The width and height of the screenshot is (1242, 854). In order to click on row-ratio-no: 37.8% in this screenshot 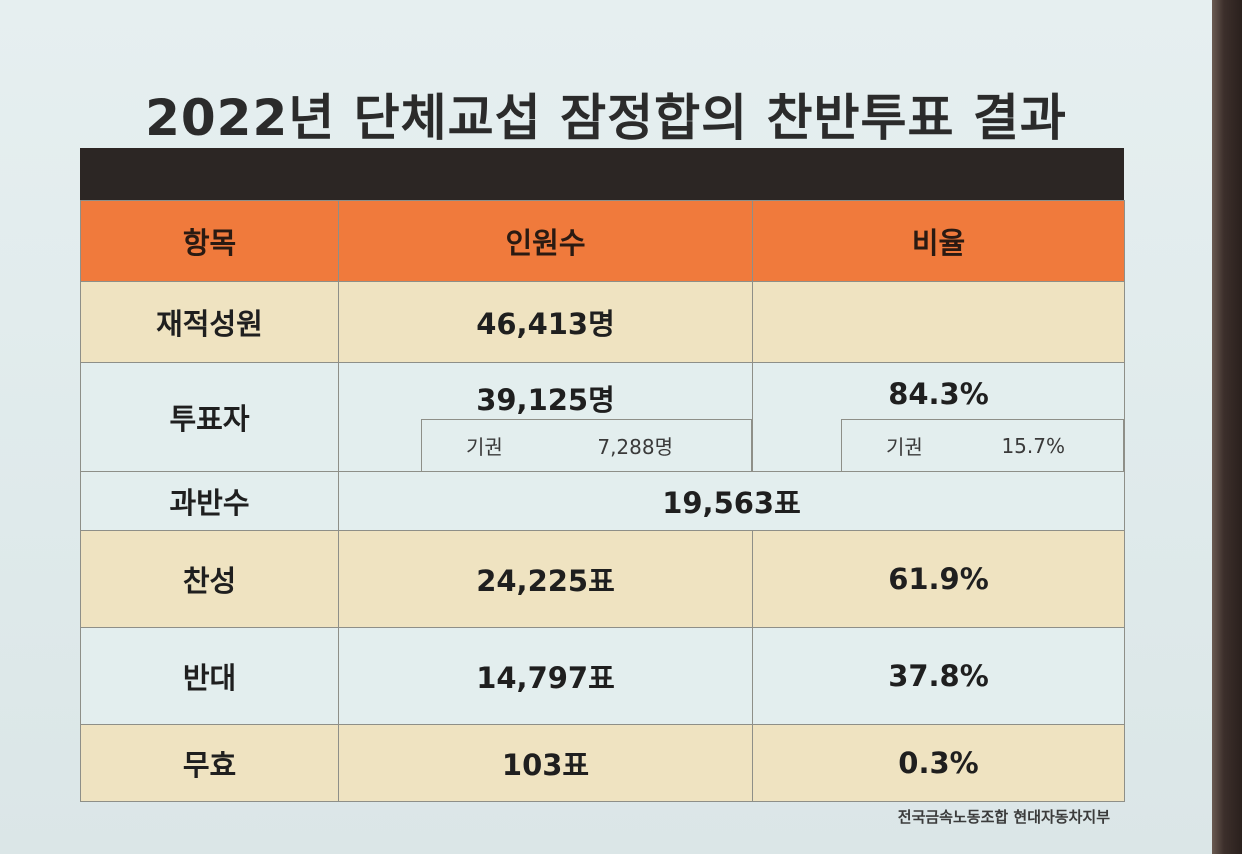, I will do `click(938, 676)`.